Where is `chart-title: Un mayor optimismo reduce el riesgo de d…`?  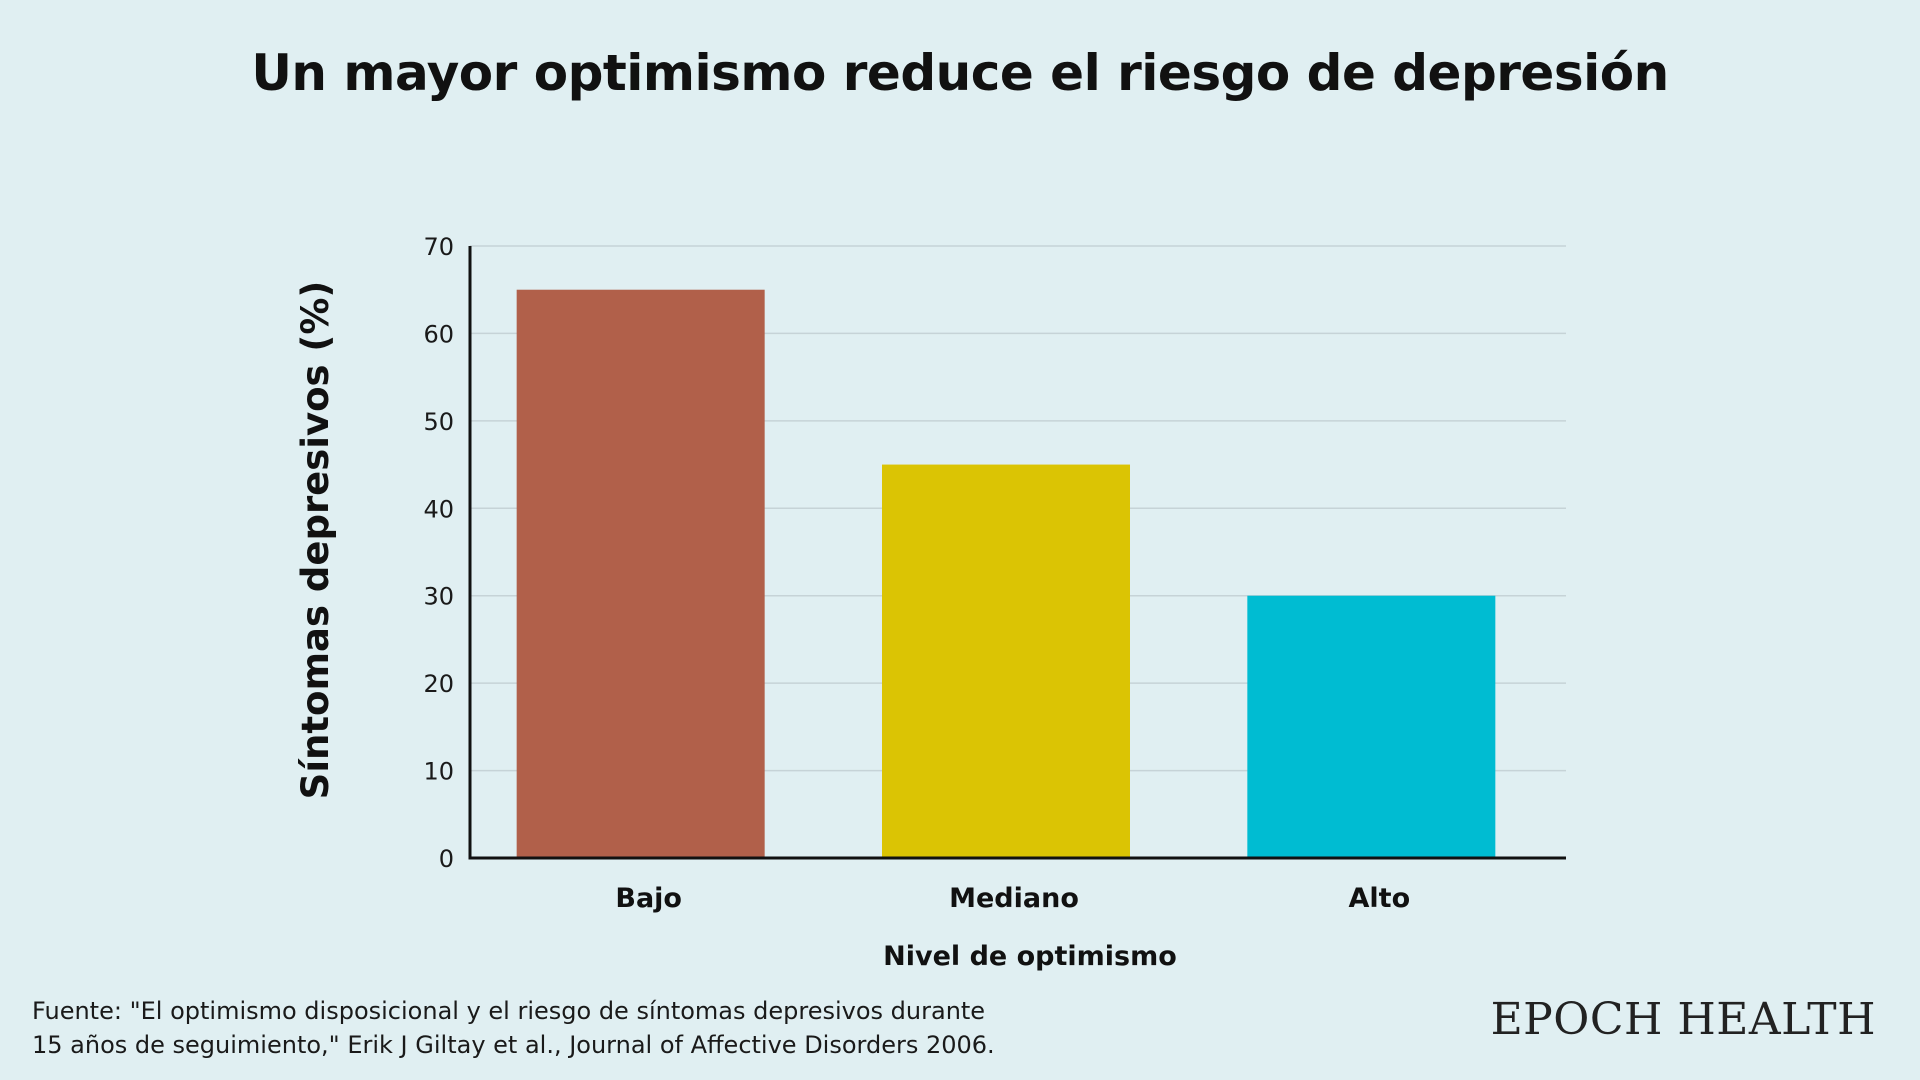
chart-title: Un mayor optimismo reduce el riesgo de d… is located at coordinates (960, 73).